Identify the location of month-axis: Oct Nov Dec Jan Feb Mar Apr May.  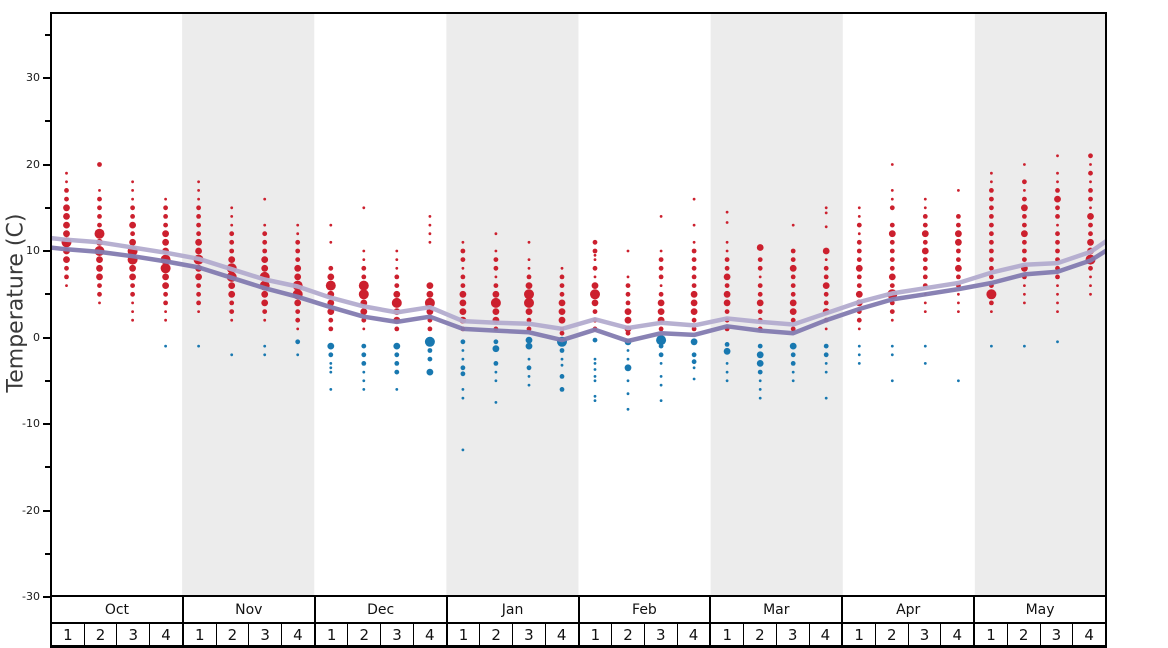
(578, 609).